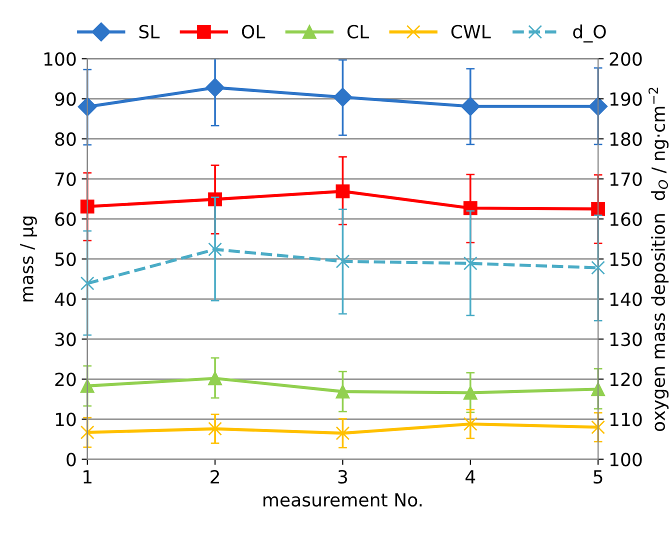 The image size is (672, 534). What do you see at coordinates (626, 139) in the screenshot?
I see `y2-tick-label: 180` at bounding box center [626, 139].